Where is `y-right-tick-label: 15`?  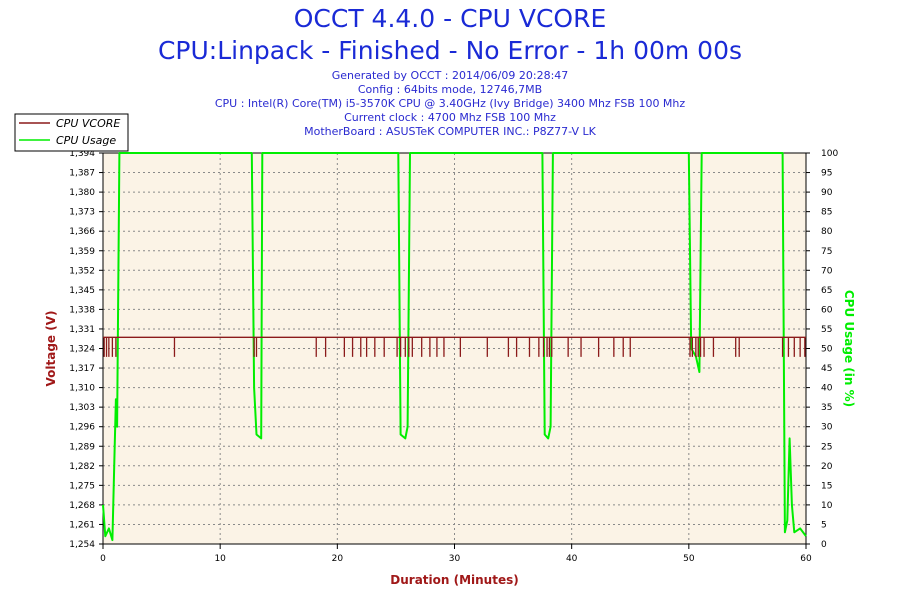 y-right-tick-label: 15 is located at coordinates (826, 486).